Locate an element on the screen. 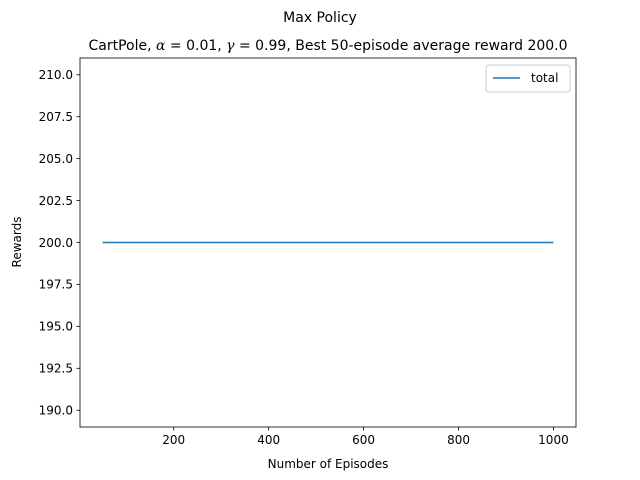  subtitle-alpha-rest: = 0.01, is located at coordinates (195, 46).